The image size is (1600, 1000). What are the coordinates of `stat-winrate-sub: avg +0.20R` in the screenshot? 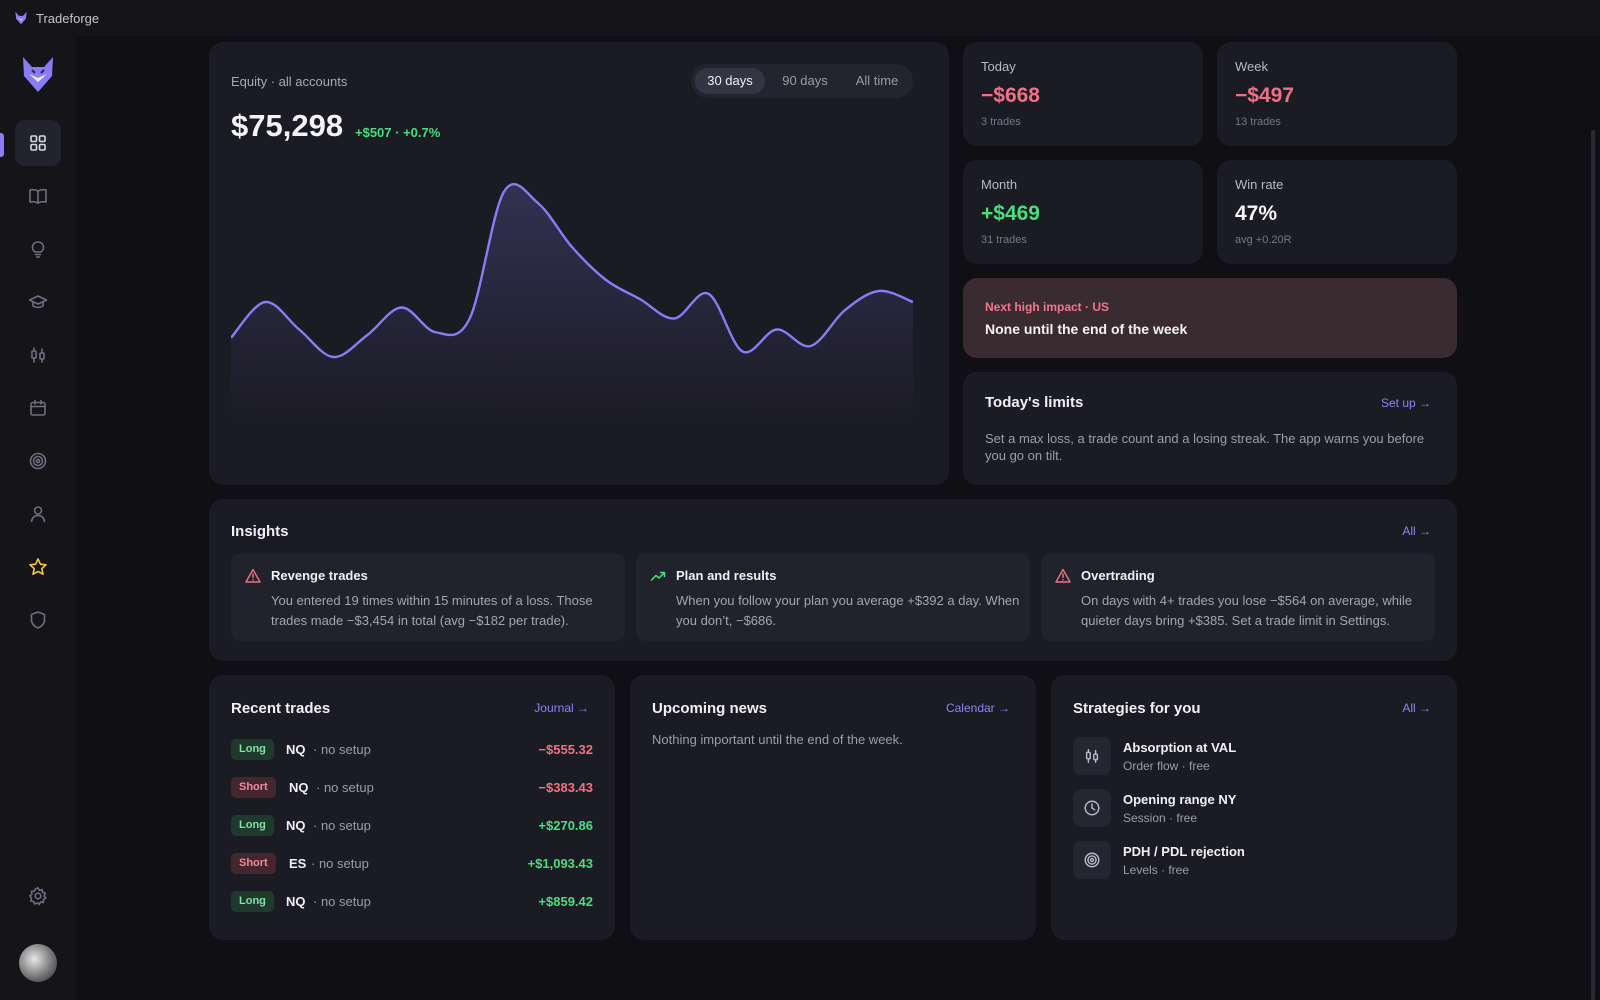 It's located at (1263, 240).